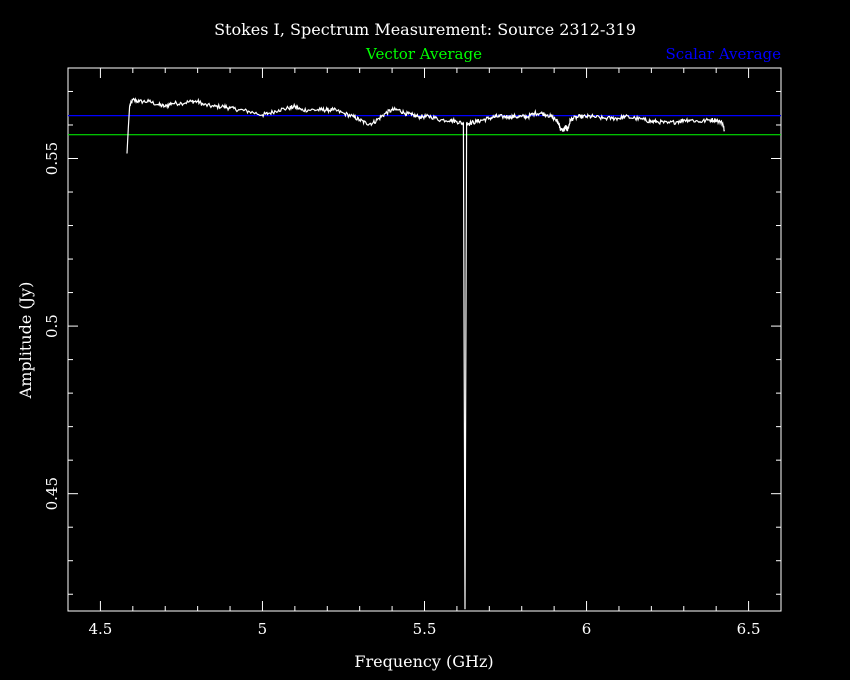 The height and width of the screenshot is (680, 850). What do you see at coordinates (52, 158) in the screenshot?
I see `y-tick-label: 0.55` at bounding box center [52, 158].